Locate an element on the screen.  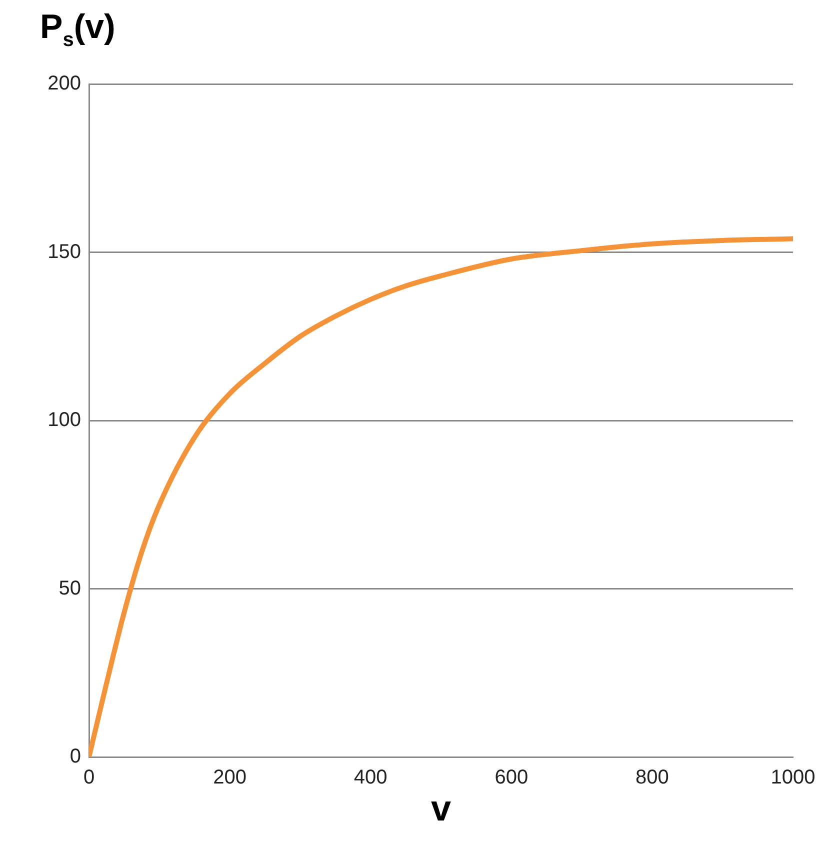
x-tick-label: 400 is located at coordinates (371, 777).